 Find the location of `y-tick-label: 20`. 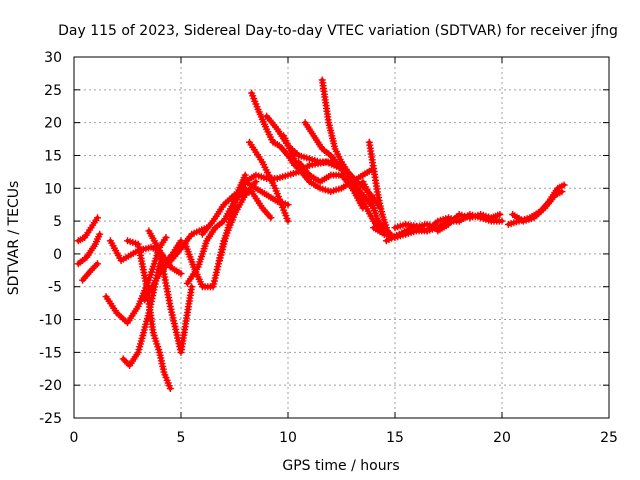

y-tick-label: 20 is located at coordinates (53, 124).